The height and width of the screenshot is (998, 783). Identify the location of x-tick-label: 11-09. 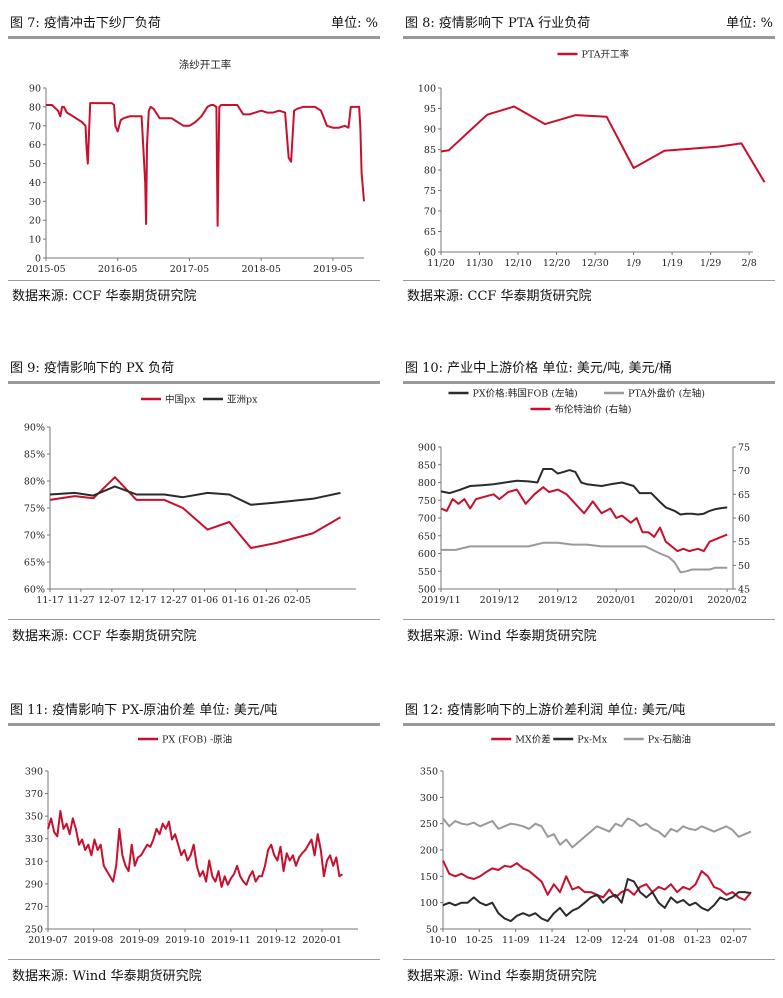
(515, 940).